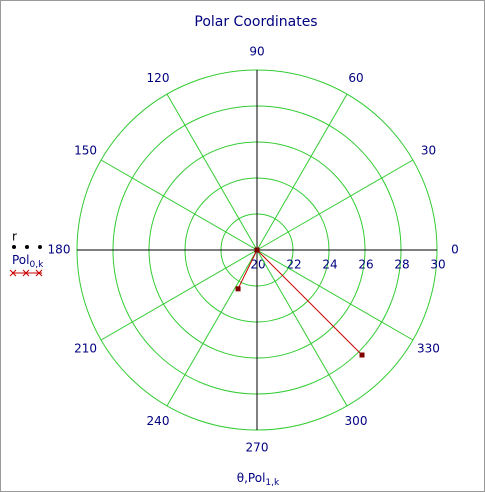 This screenshot has height=492, width=485. Describe the element at coordinates (26, 273) in the screenshot. I see `legend-crosses` at that location.